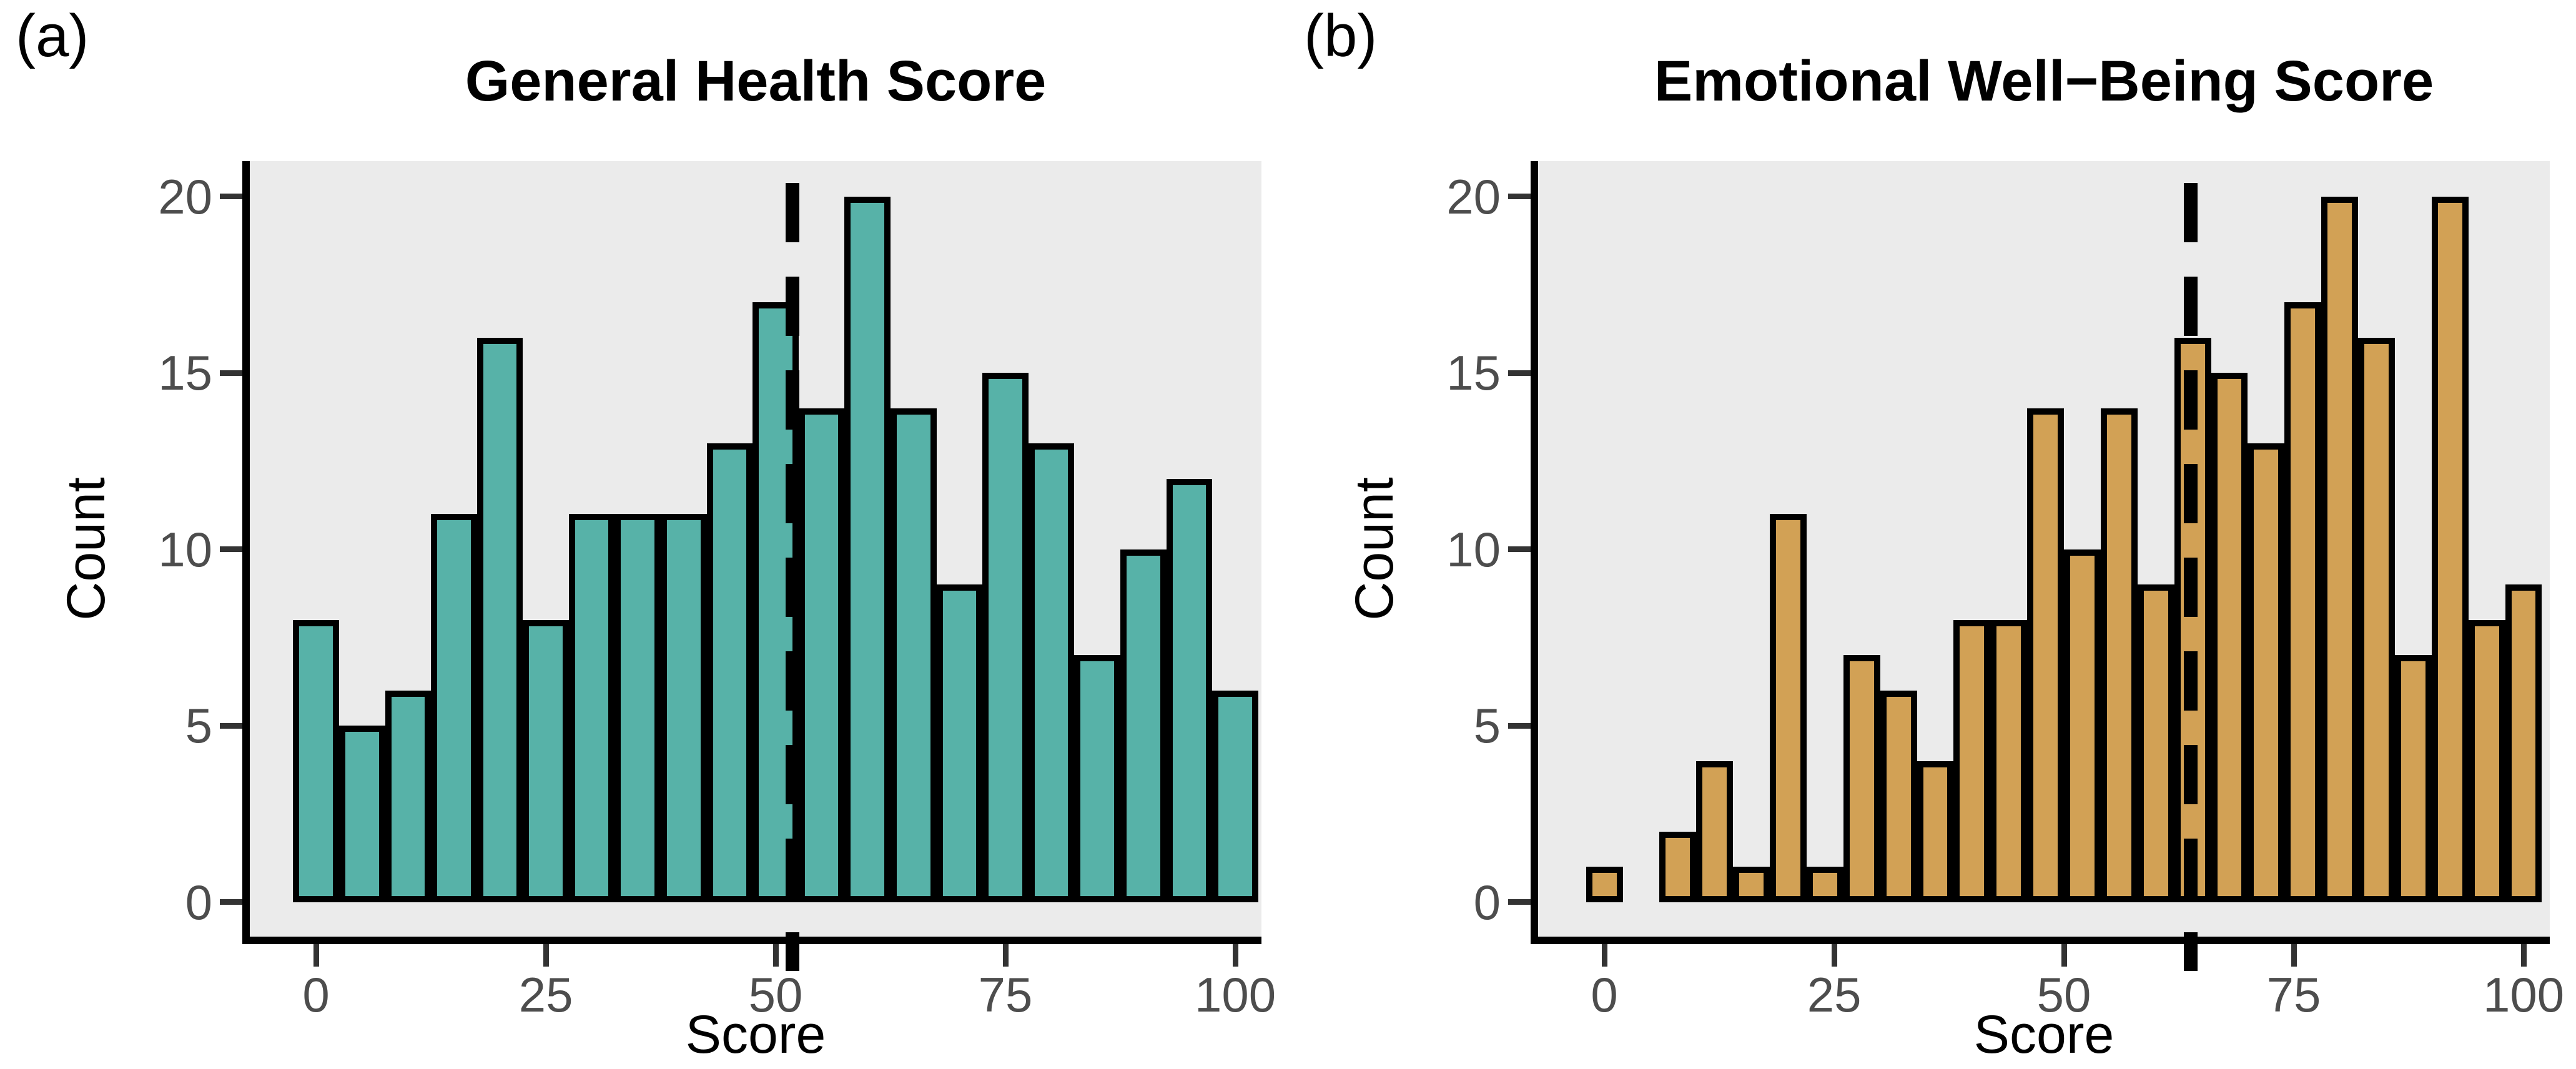 The image size is (2576, 1069). What do you see at coordinates (2044, 1035) in the screenshot?
I see `x-axis-title-b: Score` at bounding box center [2044, 1035].